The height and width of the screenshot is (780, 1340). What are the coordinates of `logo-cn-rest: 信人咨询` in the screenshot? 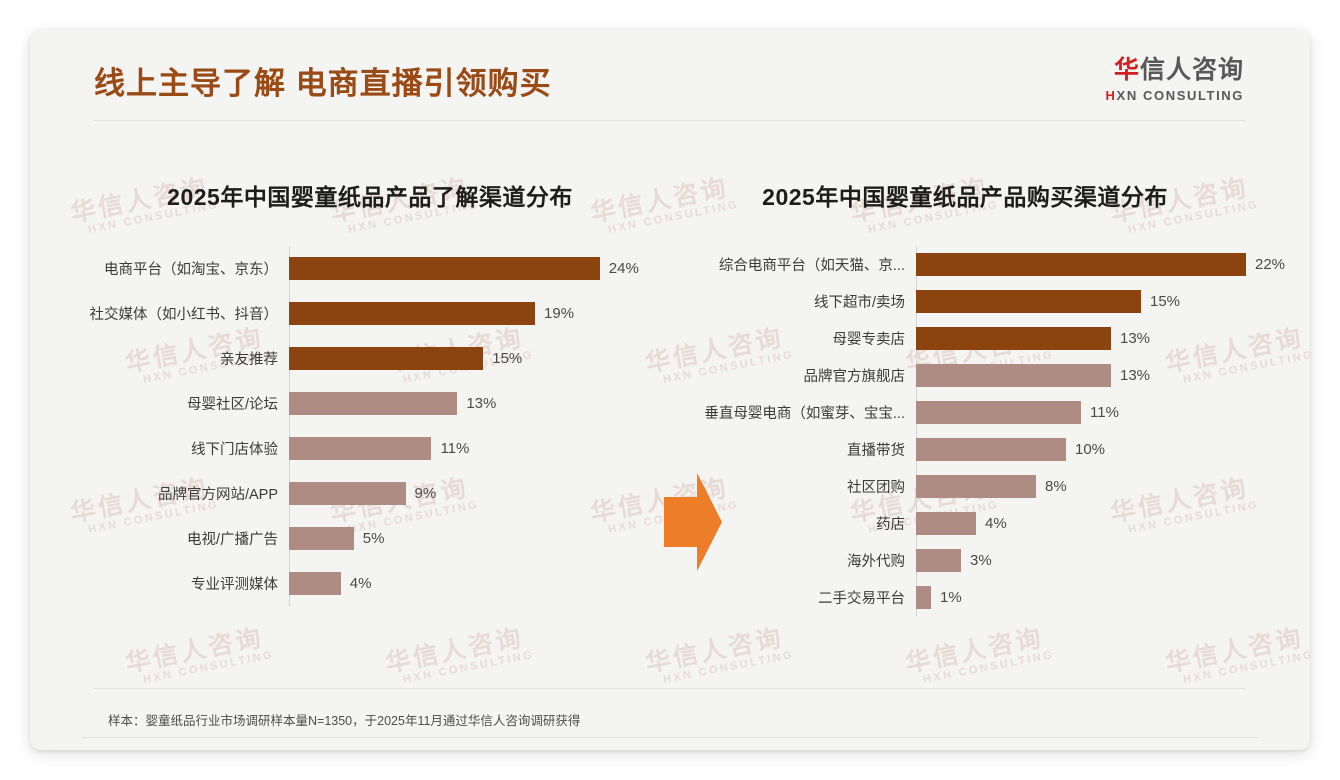 It's located at (1191, 70).